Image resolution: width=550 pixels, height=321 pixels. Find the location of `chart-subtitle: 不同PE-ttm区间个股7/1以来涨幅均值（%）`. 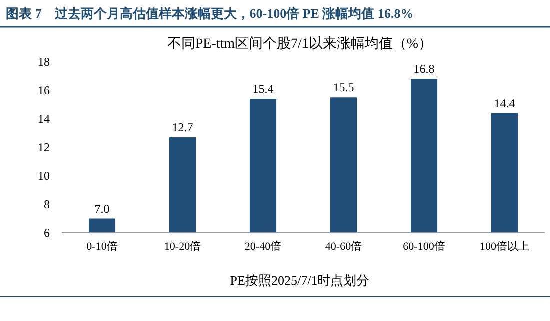

chart-subtitle: 不同PE-ttm区间个股7/1以来涨幅均值（%） is located at coordinates (300, 44).